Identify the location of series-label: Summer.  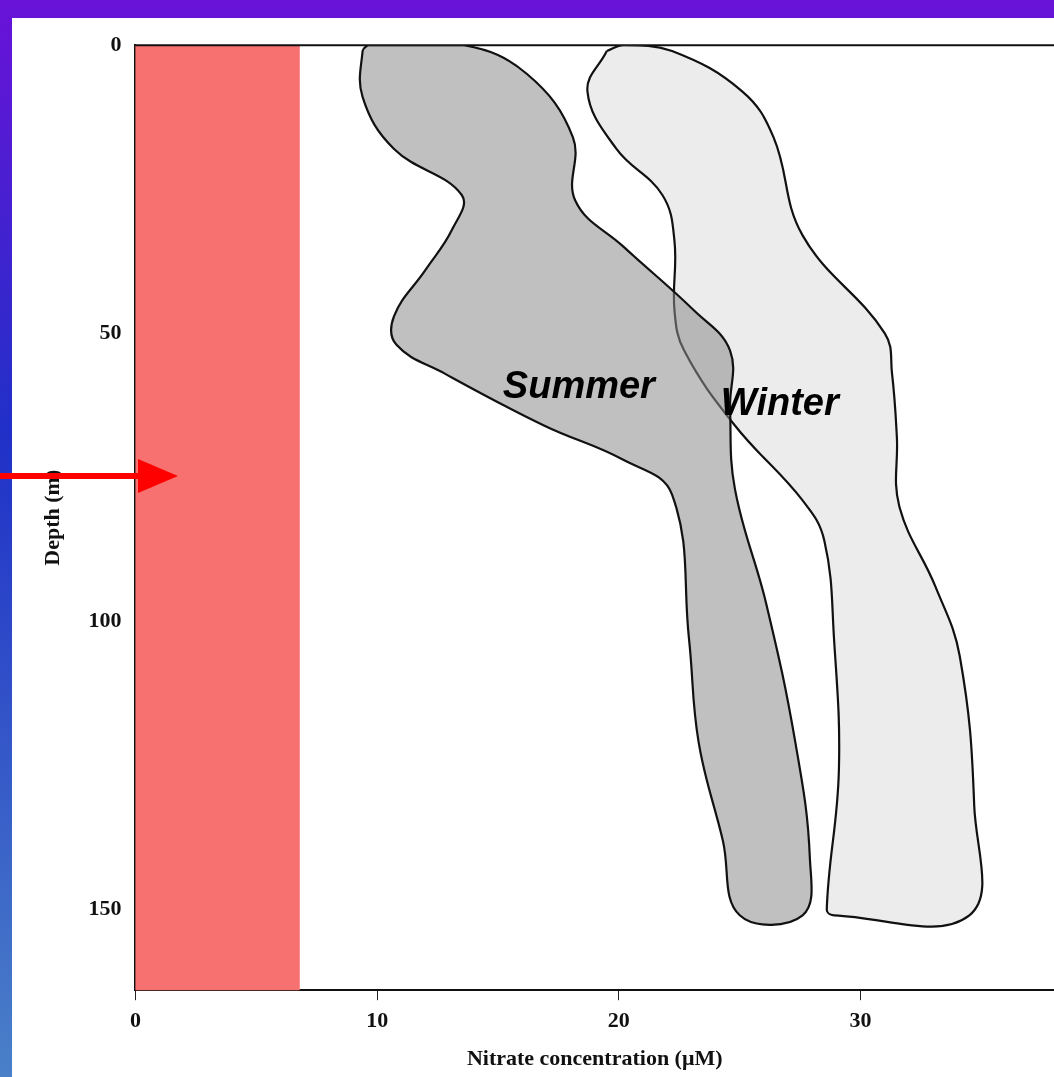
(580, 385).